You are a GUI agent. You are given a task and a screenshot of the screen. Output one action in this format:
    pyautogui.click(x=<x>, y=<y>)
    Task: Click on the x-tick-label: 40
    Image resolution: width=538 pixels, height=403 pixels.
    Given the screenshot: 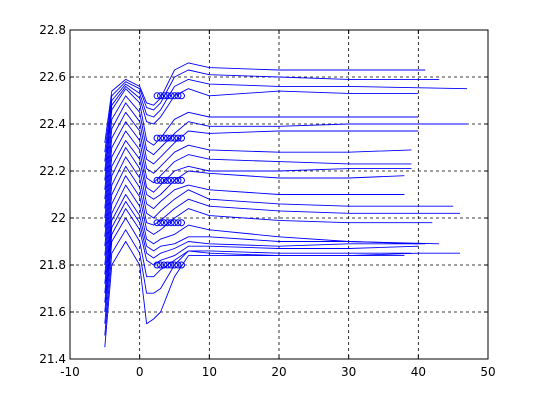 What is the action you would take?
    pyautogui.click(x=418, y=372)
    